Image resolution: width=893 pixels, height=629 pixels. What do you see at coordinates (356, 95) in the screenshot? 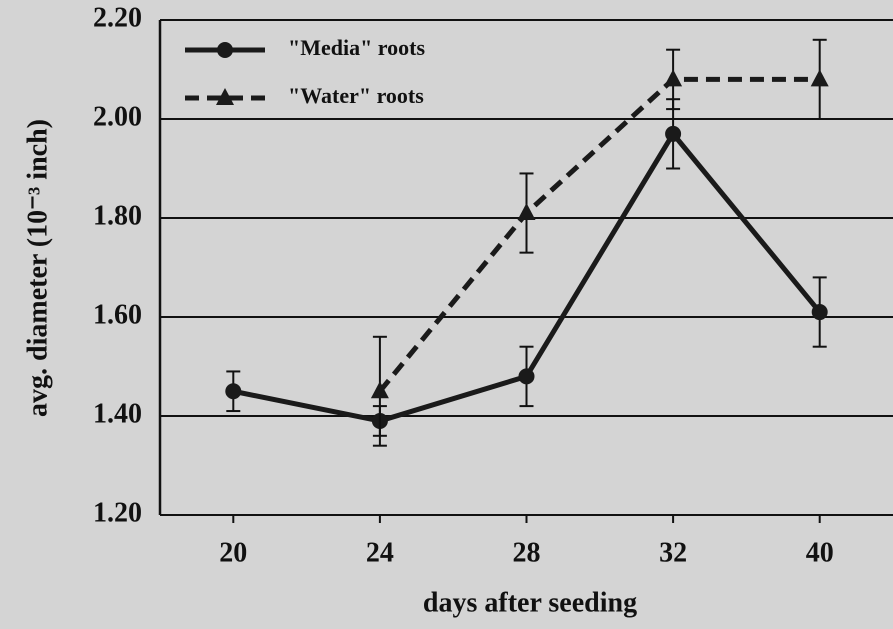
I see `legend-label: "Water" roots` at bounding box center [356, 95].